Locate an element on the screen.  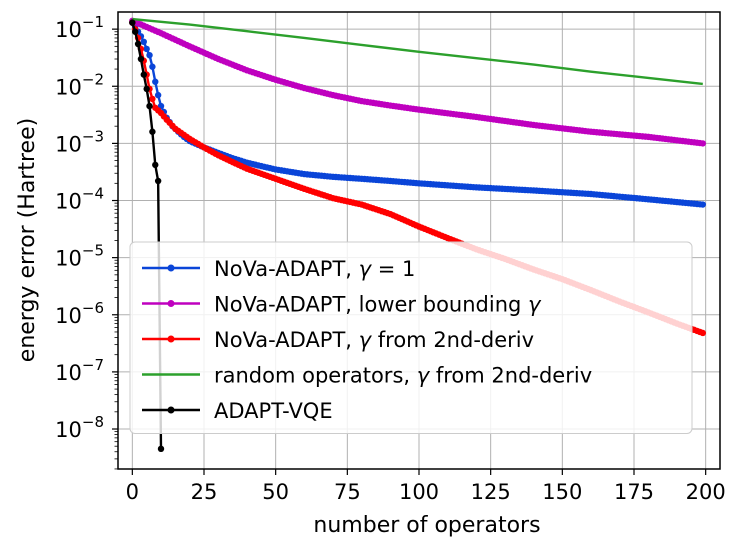
legend-label: random operators, γ from 2nd-deriv is located at coordinates (403, 376).